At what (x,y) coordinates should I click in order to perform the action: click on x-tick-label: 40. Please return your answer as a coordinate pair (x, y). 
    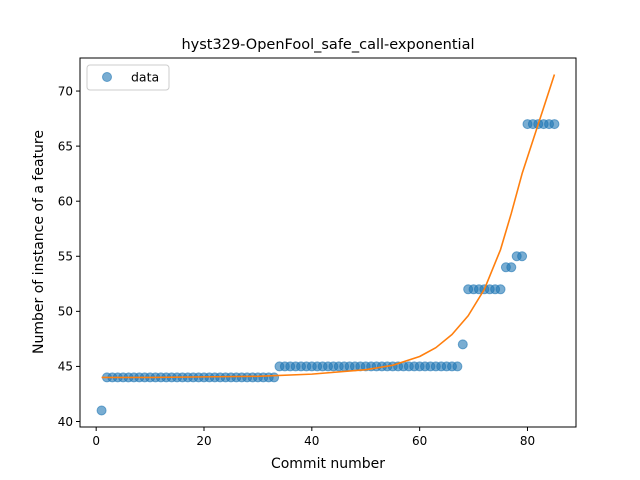
    Looking at the image, I should click on (311, 441).